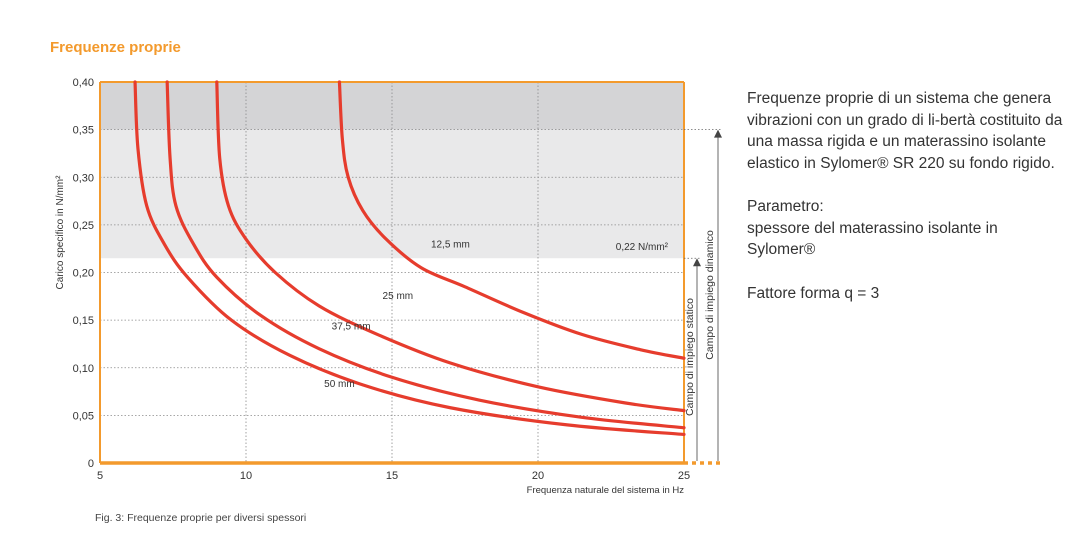 The width and height of the screenshot is (1085, 544). What do you see at coordinates (83, 131) in the screenshot?
I see `y-tick-label: 0,35` at bounding box center [83, 131].